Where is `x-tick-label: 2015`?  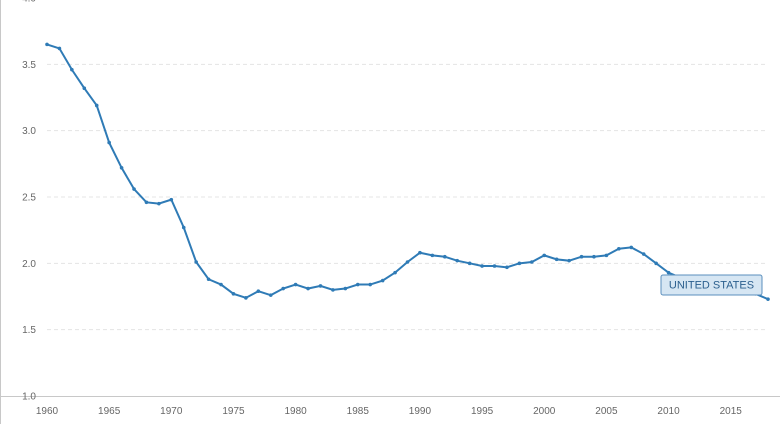 x-tick-label: 2015 is located at coordinates (731, 411).